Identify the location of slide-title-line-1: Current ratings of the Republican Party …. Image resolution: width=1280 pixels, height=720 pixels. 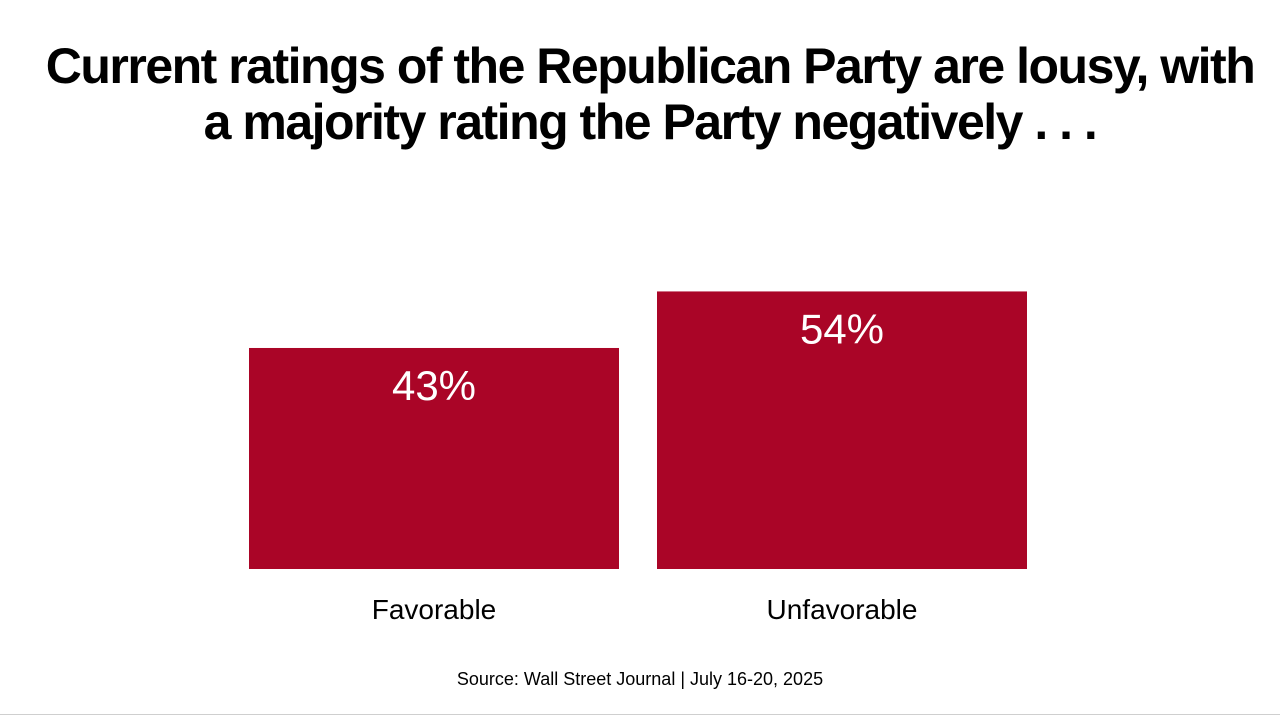
(650, 66).